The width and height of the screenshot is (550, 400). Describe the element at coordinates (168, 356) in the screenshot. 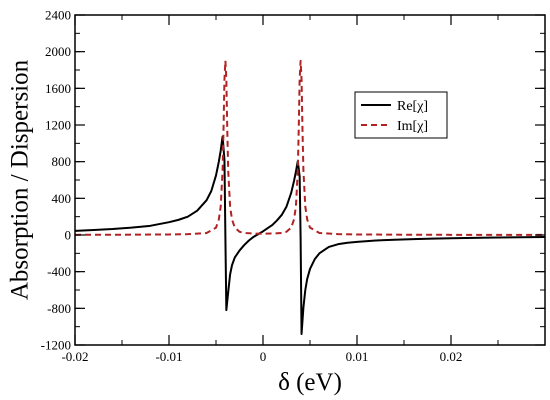

I see `x-tick-label: -0.01` at that location.